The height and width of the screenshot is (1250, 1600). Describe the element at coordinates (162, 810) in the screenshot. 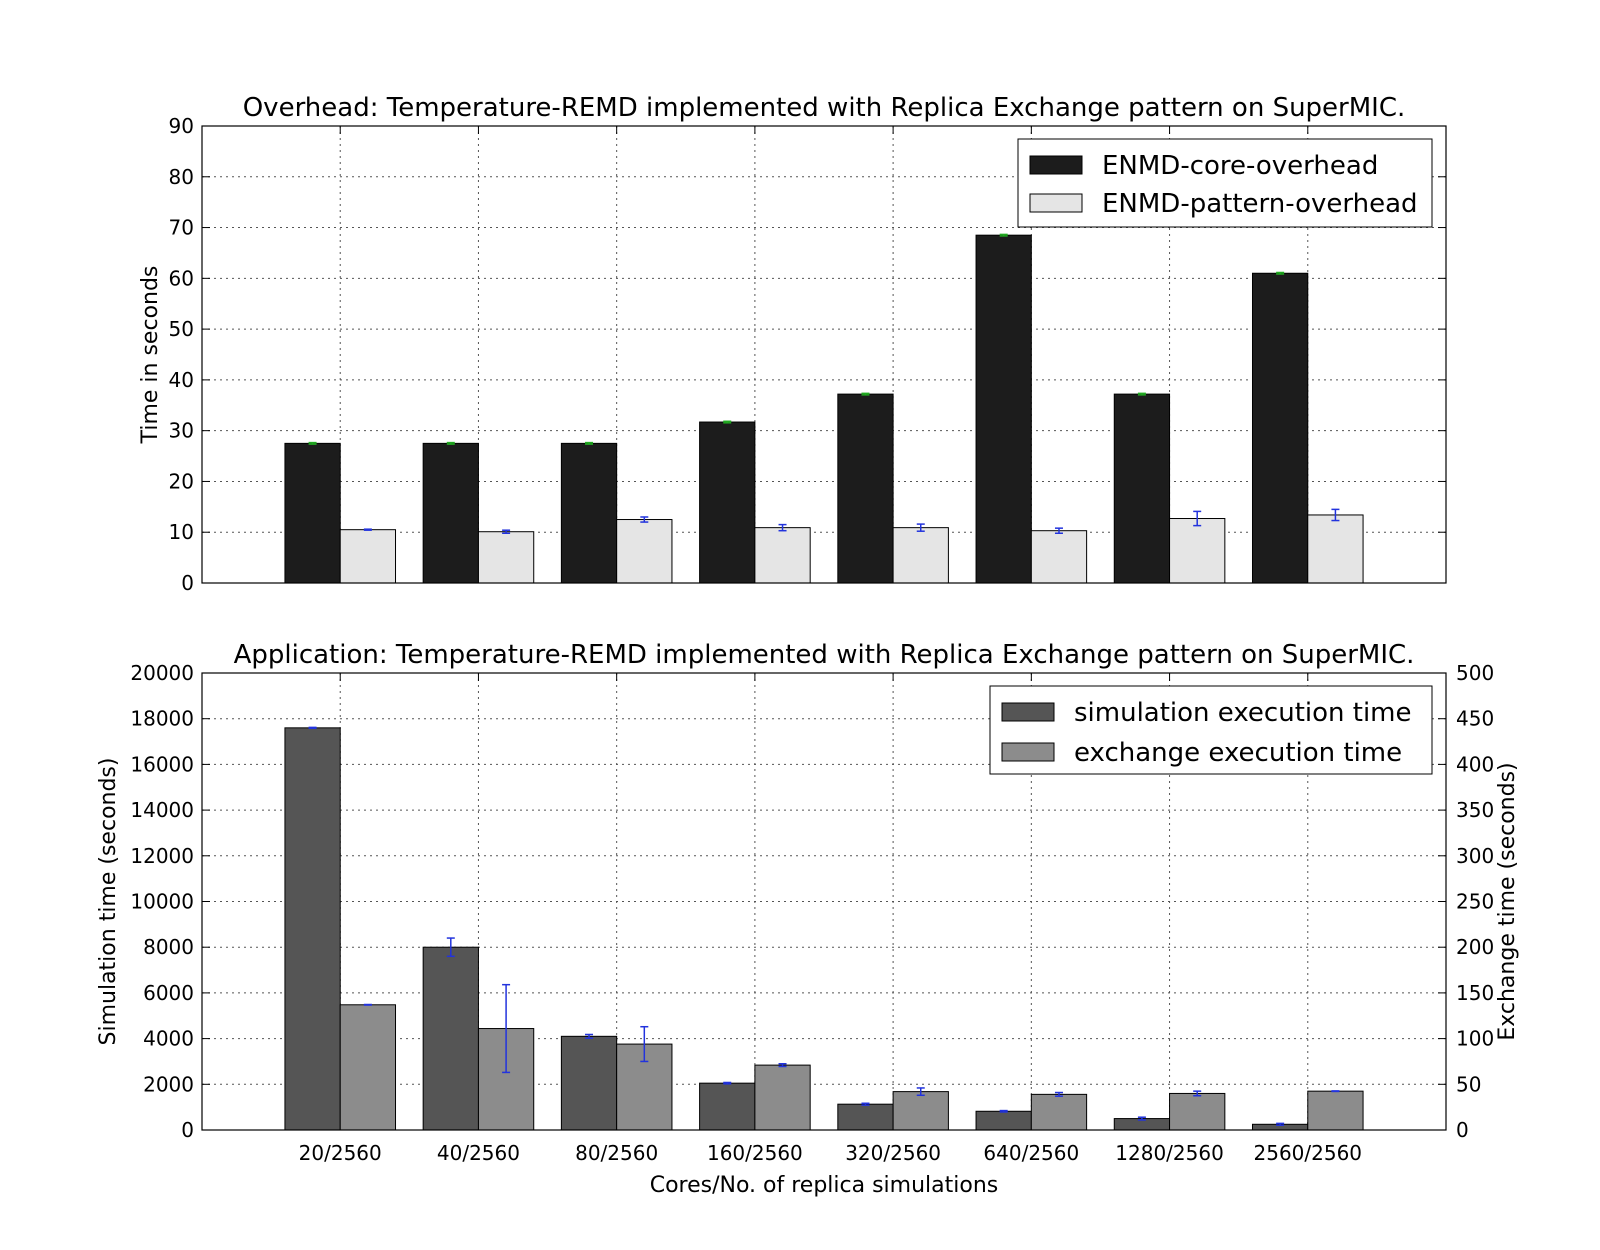

I see `y-tick-label: 14000` at that location.